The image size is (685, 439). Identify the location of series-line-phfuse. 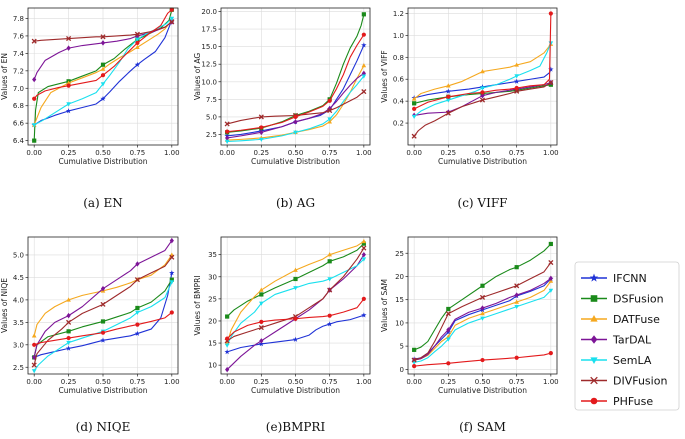
(295, 319).